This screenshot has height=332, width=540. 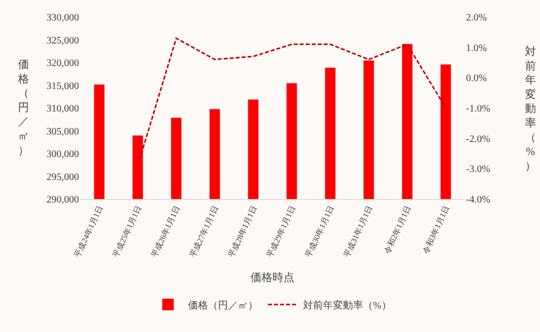 I want to click on legend-label: 価格（円／㎡）, so click(x=223, y=305).